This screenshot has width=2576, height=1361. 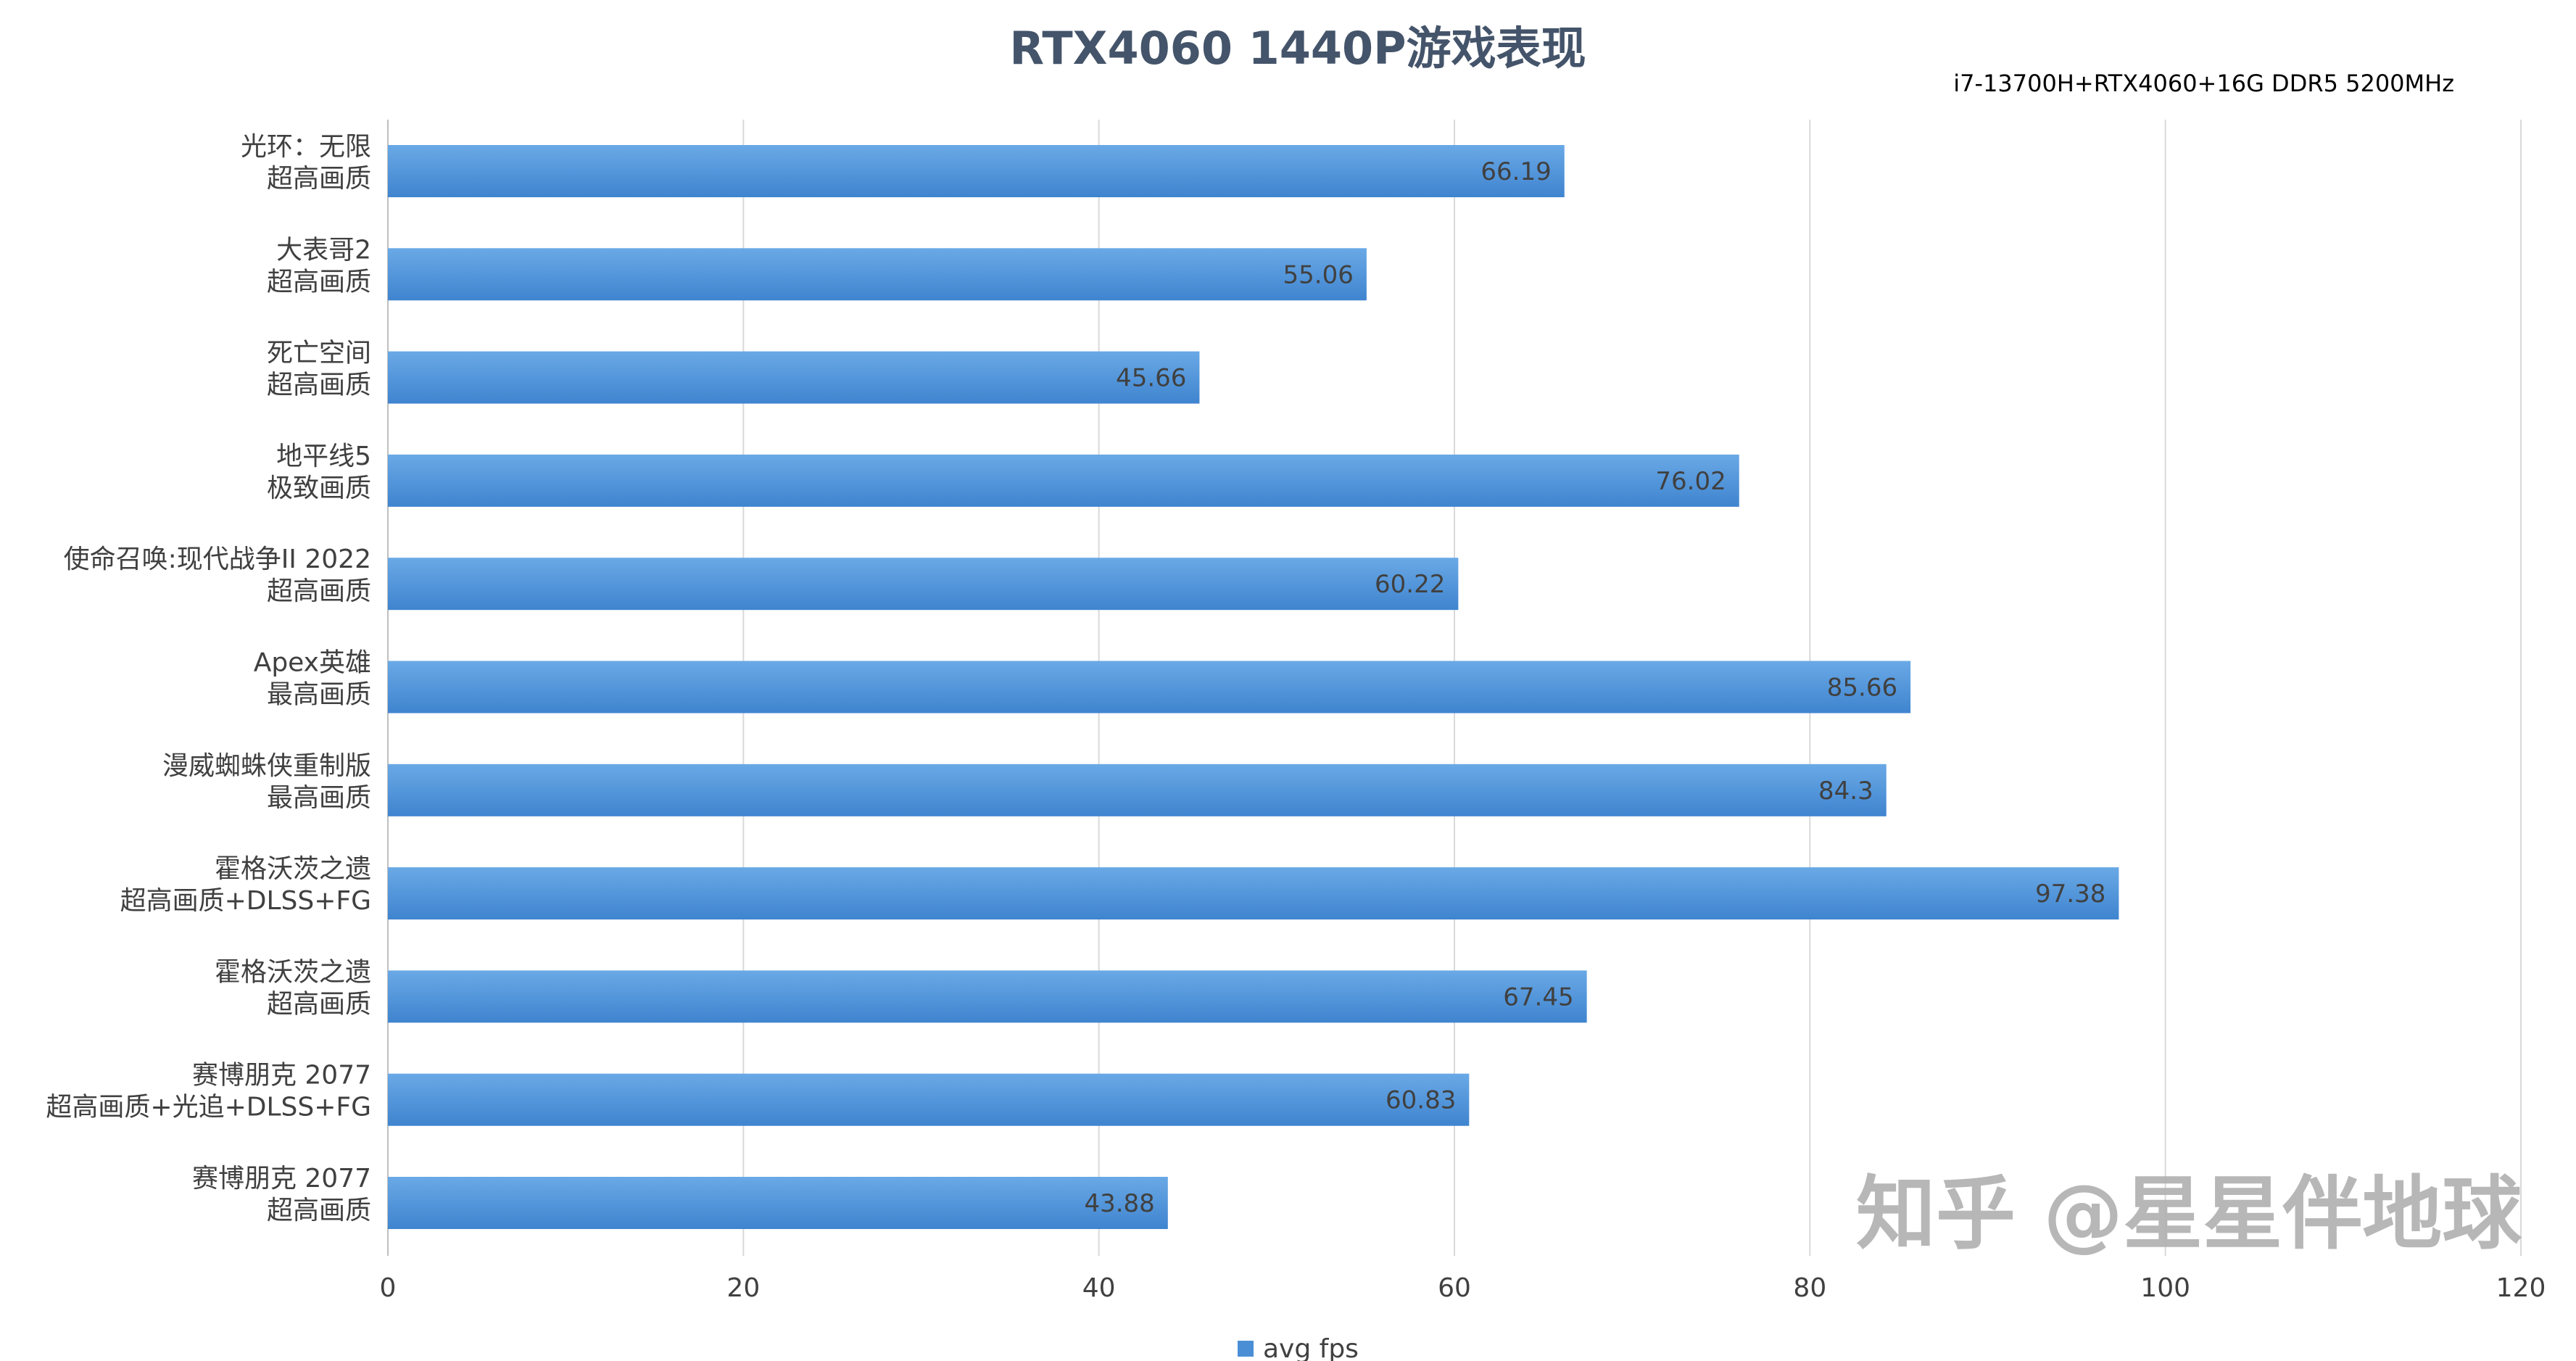 I want to click on data-label: 43.88, so click(x=1119, y=1204).